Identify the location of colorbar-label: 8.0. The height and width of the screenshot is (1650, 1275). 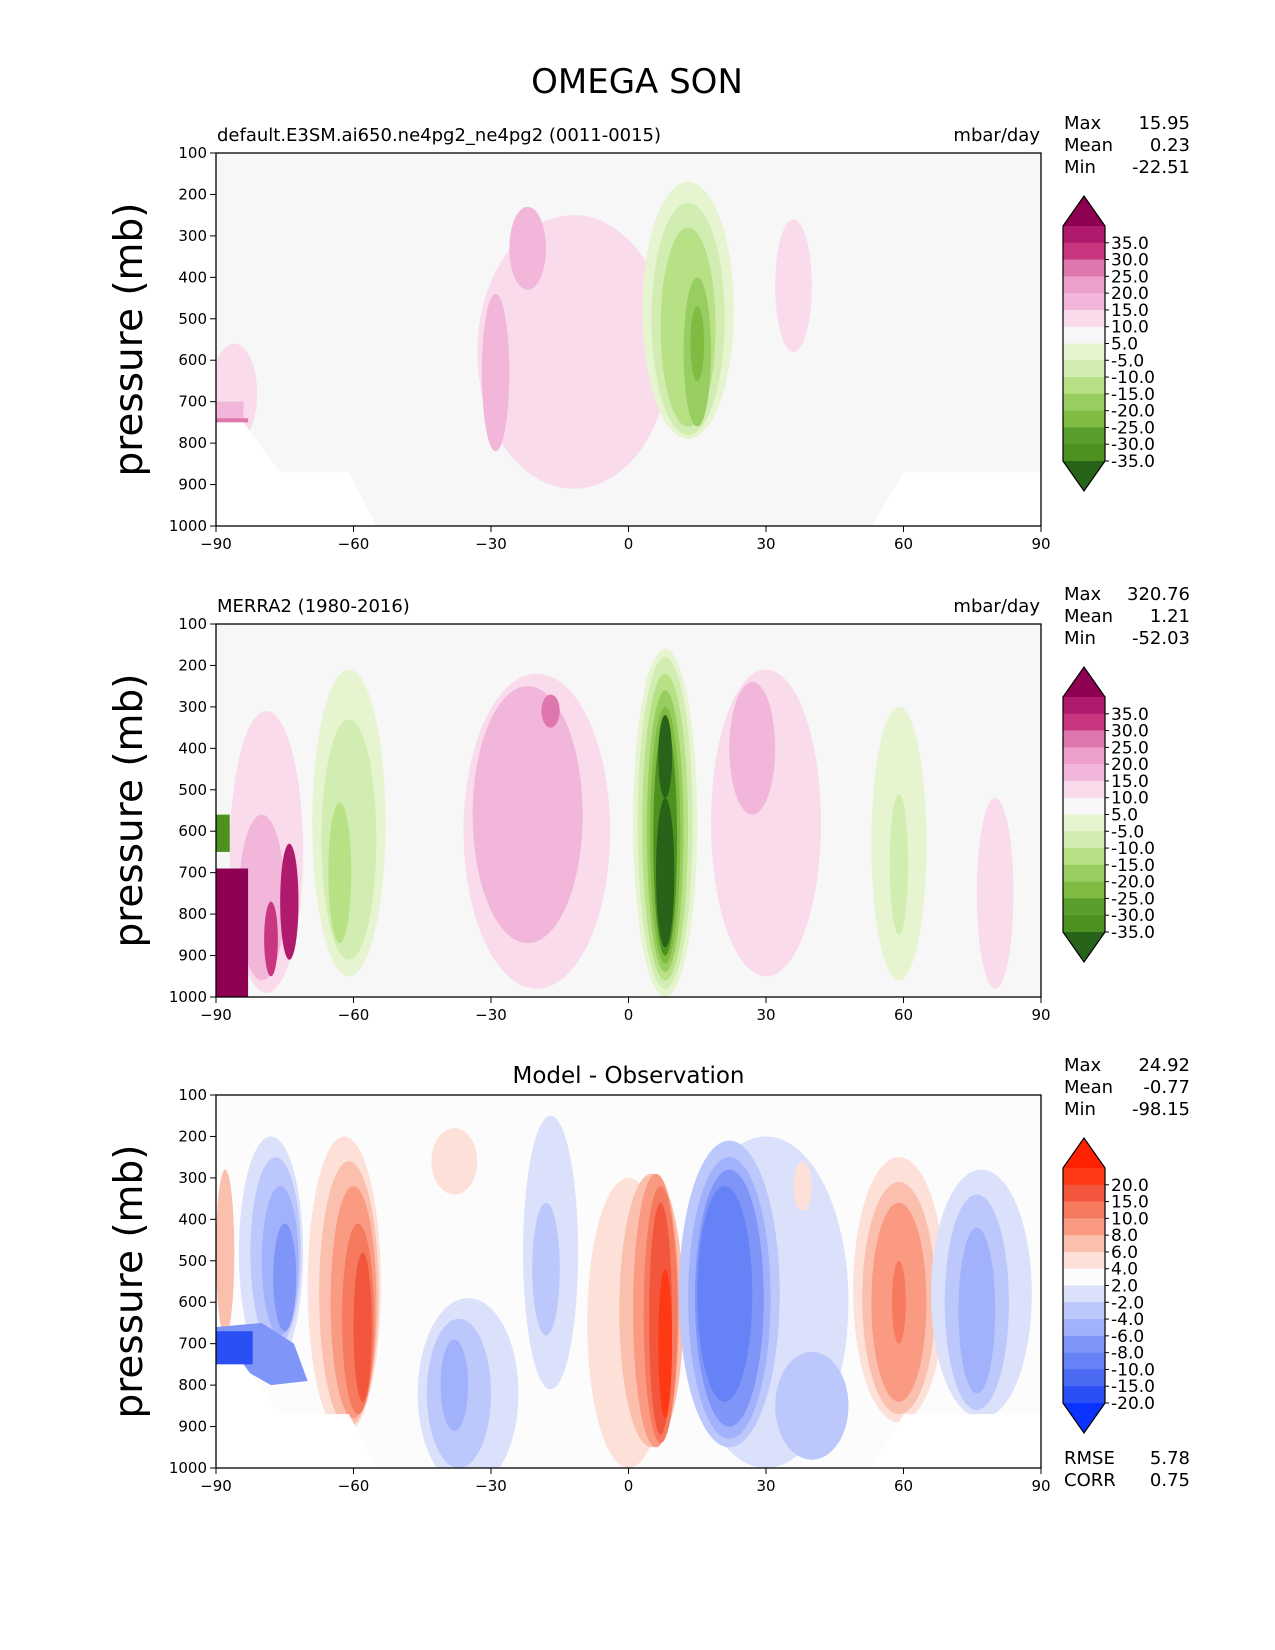
(1124, 1236).